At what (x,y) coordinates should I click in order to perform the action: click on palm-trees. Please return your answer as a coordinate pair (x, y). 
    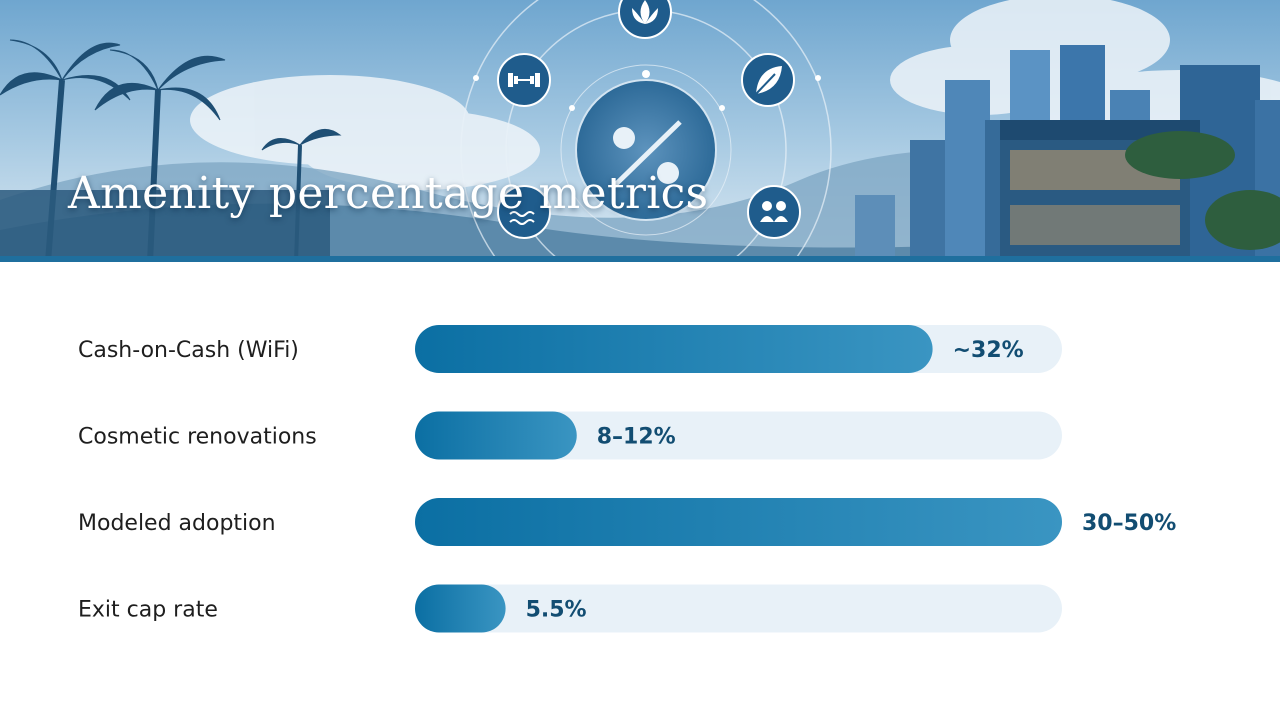
    Looking at the image, I should click on (171, 150).